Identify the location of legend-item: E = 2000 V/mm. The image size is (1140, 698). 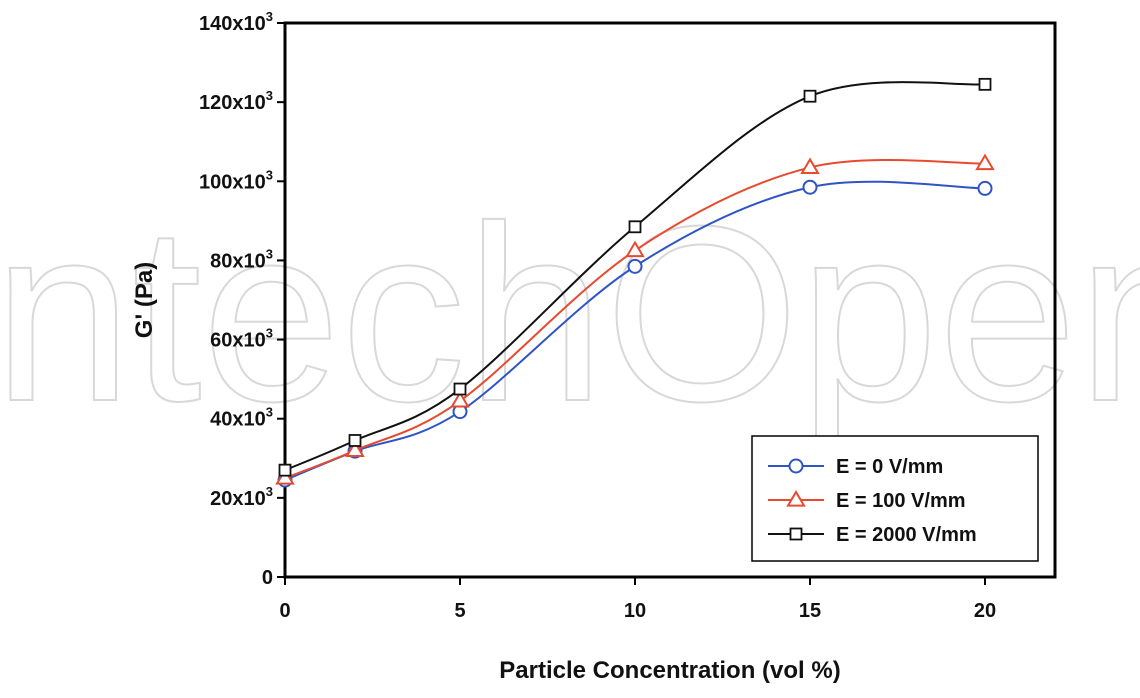
(872, 535).